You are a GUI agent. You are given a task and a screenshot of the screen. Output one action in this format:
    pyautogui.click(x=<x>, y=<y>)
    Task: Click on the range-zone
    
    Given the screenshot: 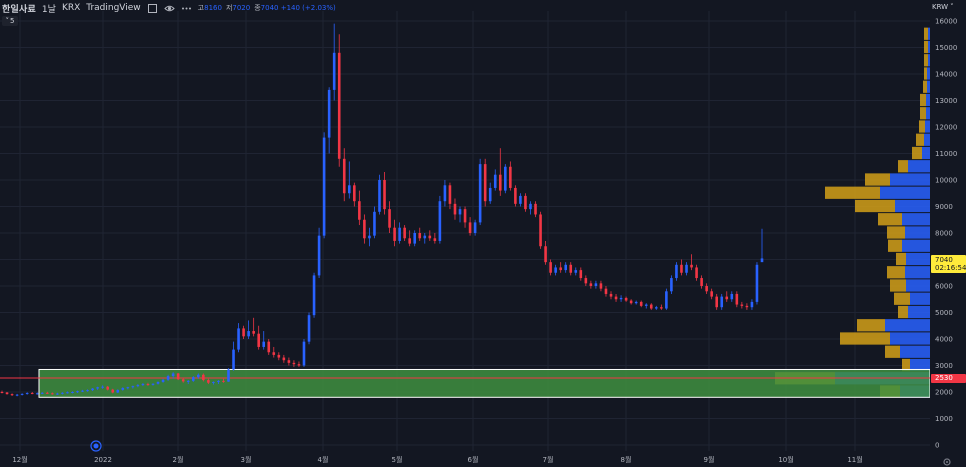 What is the action you would take?
    pyautogui.click(x=465, y=383)
    